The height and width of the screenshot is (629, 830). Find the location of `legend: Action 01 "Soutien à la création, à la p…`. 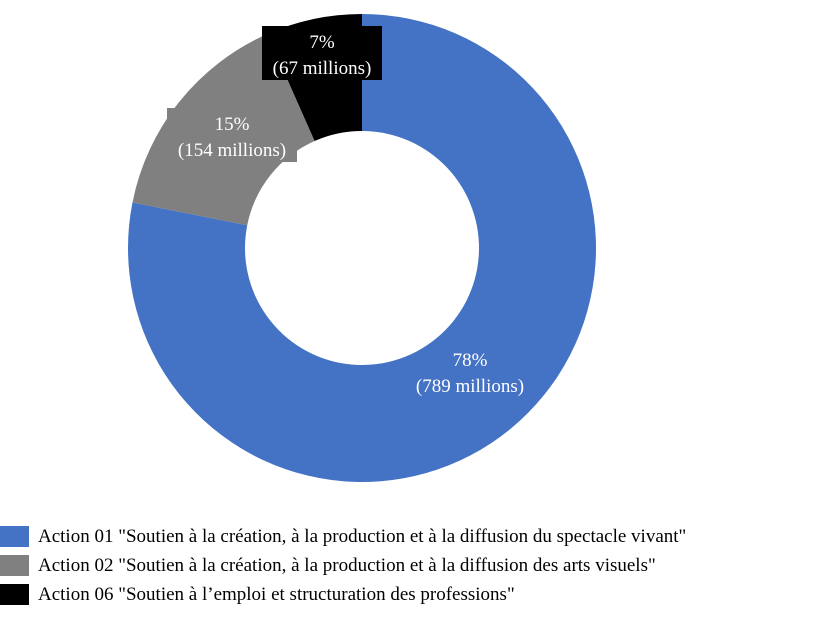

legend: Action 01 "Soutien à la création, à la p… is located at coordinates (343, 565).